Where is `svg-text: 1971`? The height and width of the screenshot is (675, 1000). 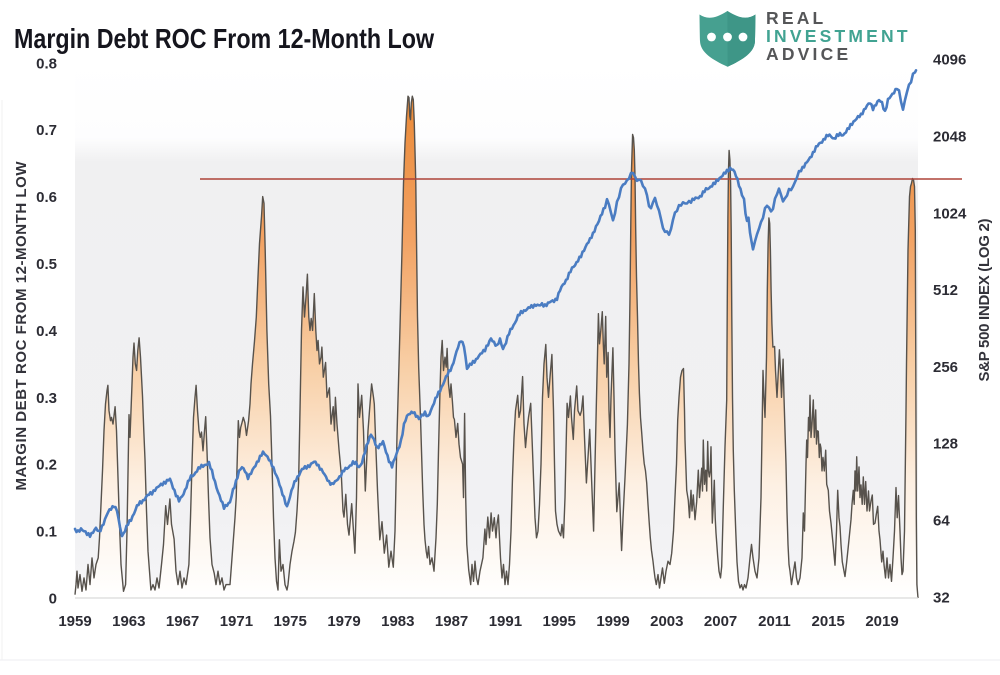 svg-text: 1971 is located at coordinates (236, 621).